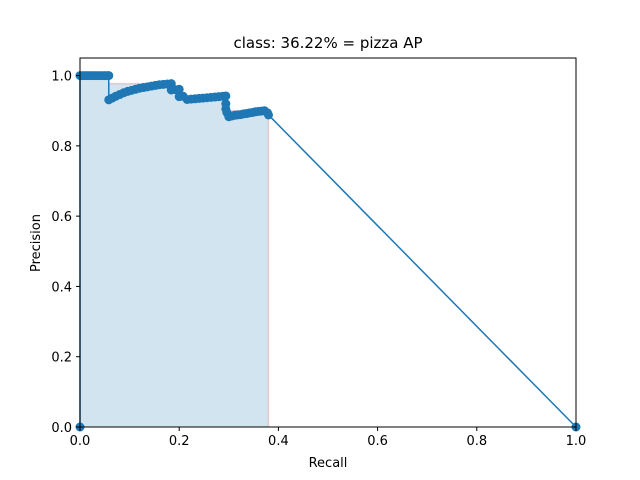  Describe the element at coordinates (576, 441) in the screenshot. I see `x-tick-label: 1.0` at that location.